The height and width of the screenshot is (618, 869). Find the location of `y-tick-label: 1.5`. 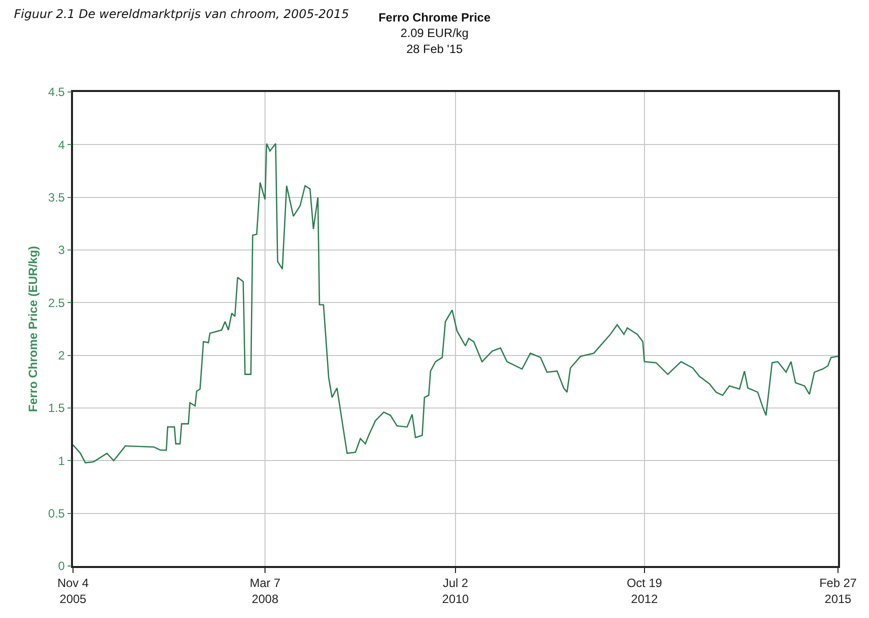

y-tick-label: 1.5 is located at coordinates (57, 408).